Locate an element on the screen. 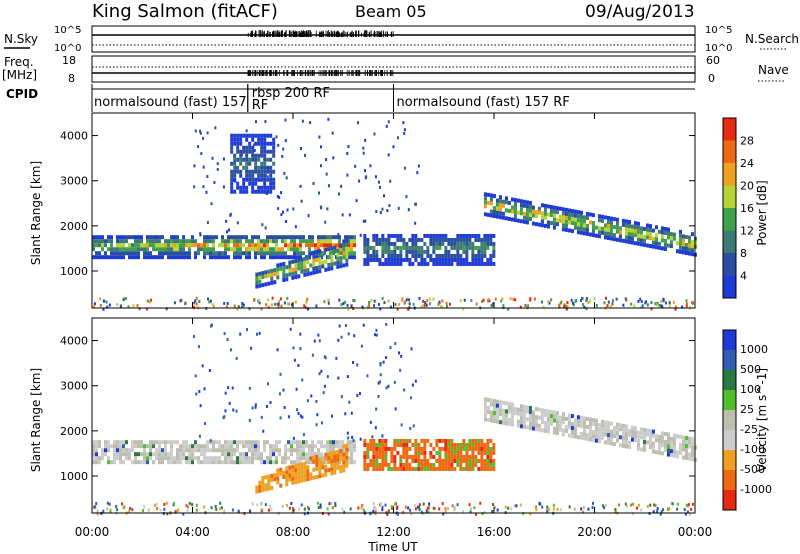  nsearch-label: N.Search is located at coordinates (772, 39).